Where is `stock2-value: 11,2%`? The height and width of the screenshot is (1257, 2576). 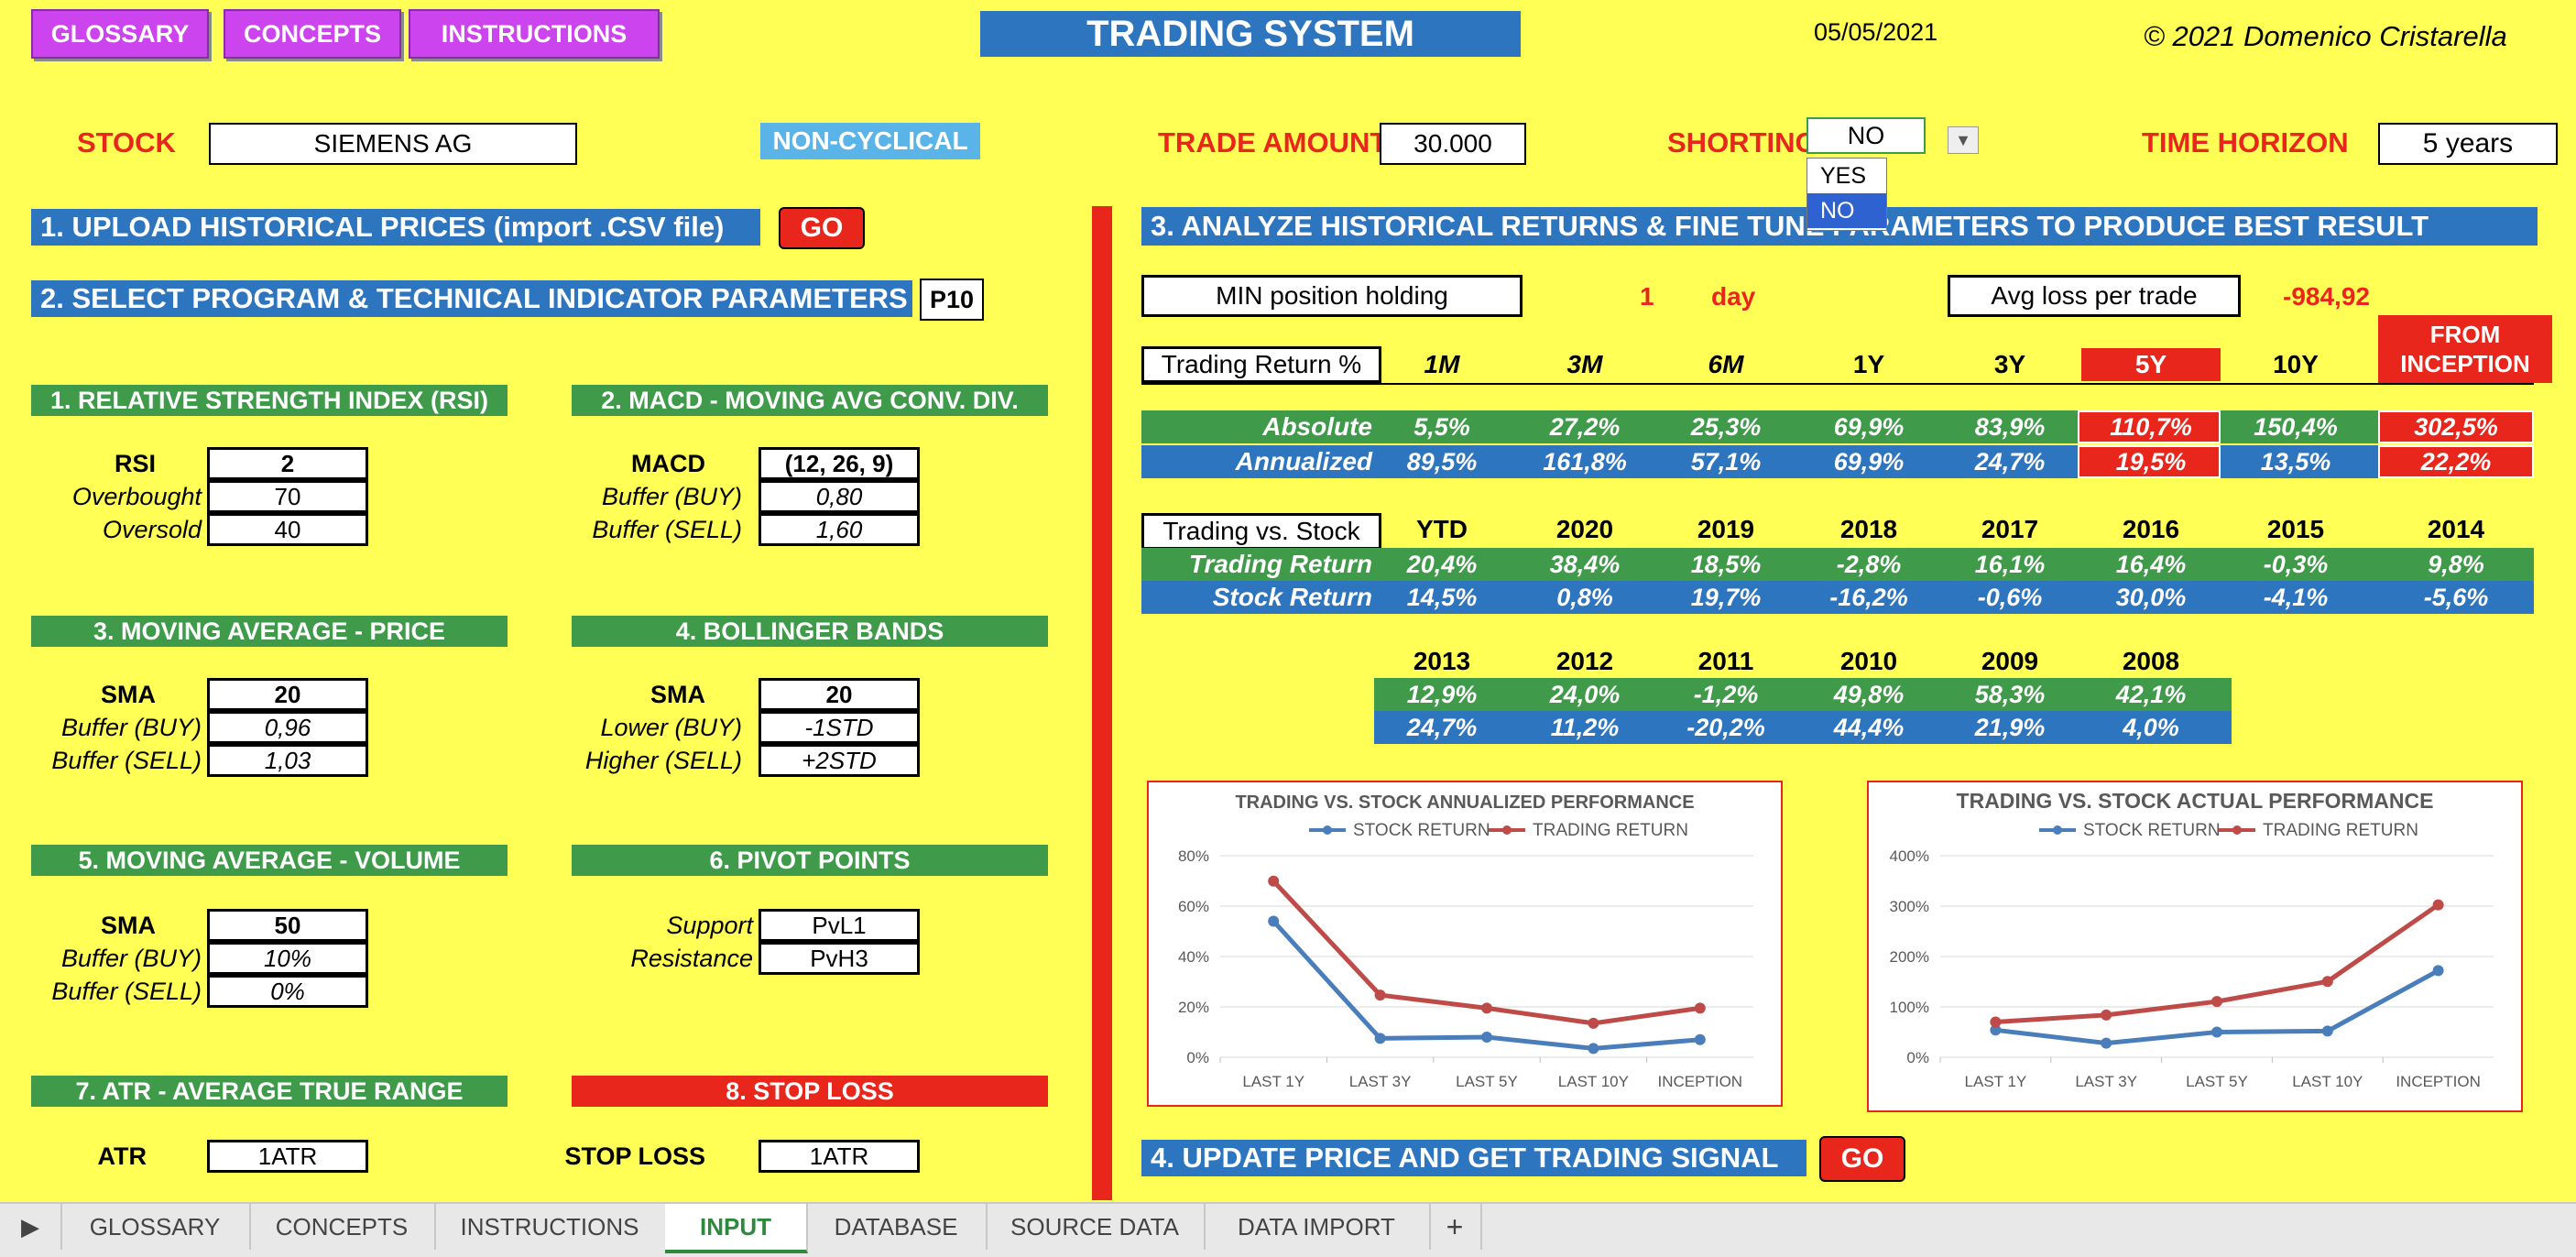
stock2-value: 11,2% is located at coordinates (1585, 727).